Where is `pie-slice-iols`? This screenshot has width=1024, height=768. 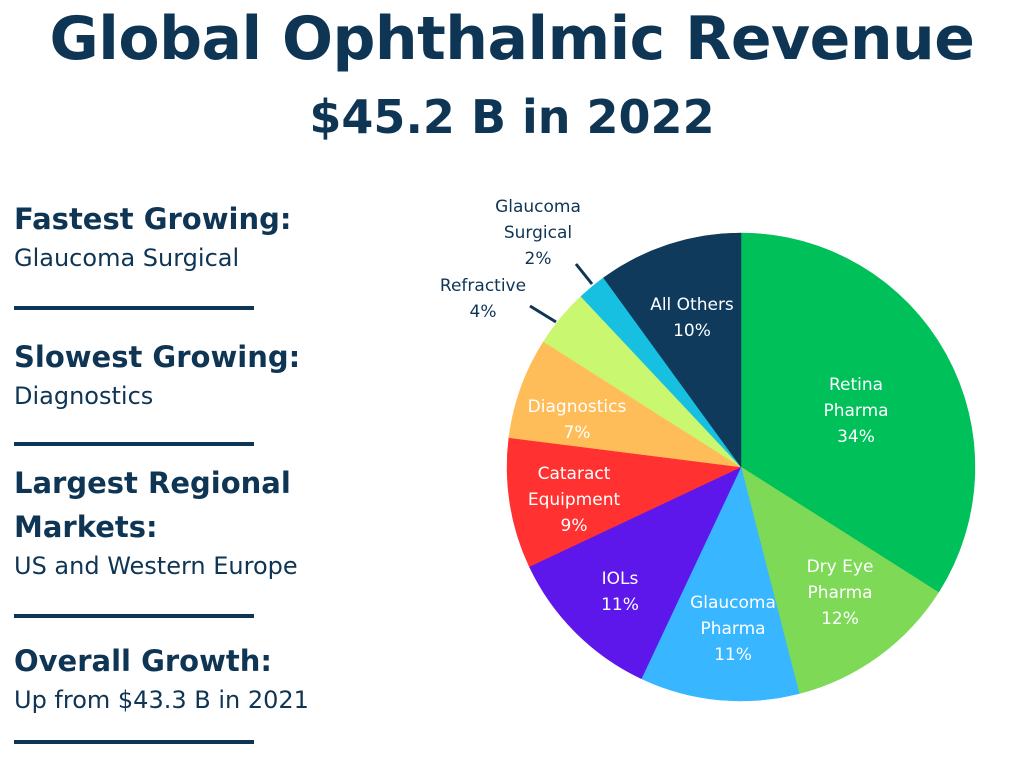
pie-slice-iols is located at coordinates (635, 573).